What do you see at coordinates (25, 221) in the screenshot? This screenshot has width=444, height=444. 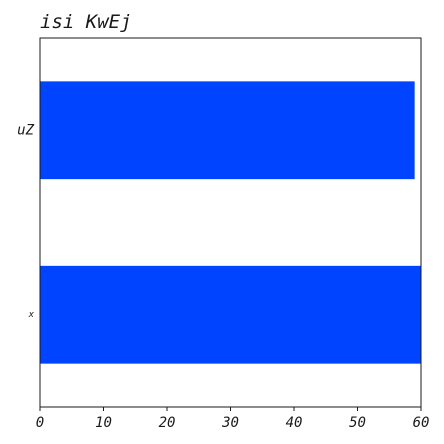 I see `category-labels: uZ x` at bounding box center [25, 221].